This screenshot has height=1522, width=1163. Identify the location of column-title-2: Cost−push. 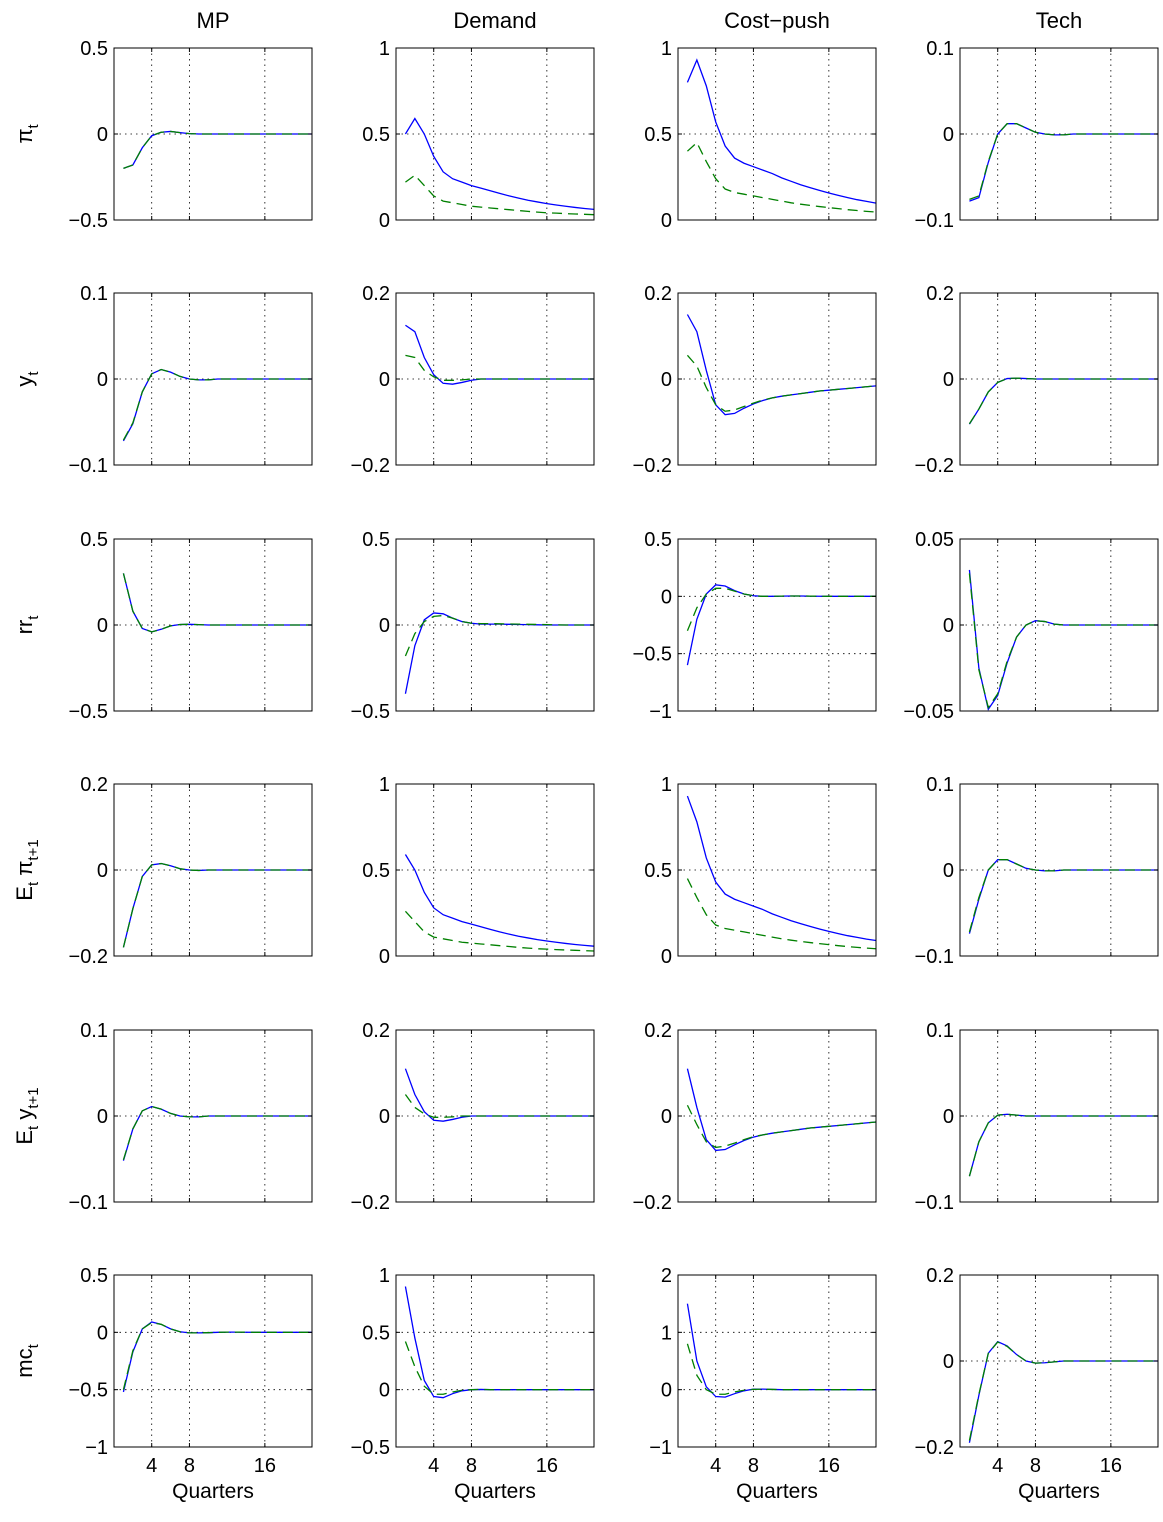
(777, 20).